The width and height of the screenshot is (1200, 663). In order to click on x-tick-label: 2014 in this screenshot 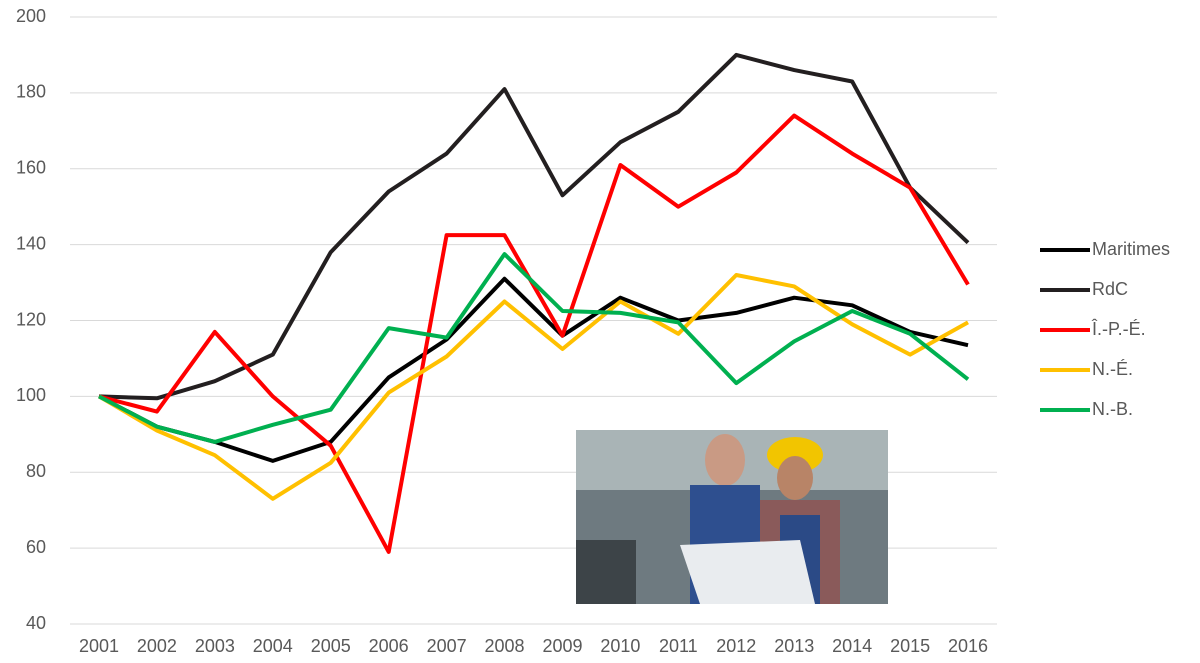, I will do `click(852, 646)`.